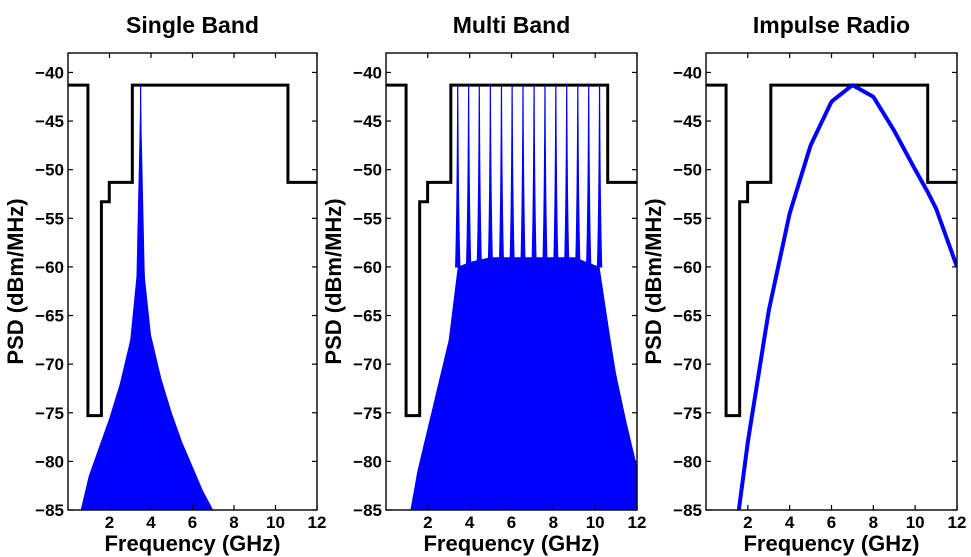  I want to click on chart-title: Single Band, so click(192, 25).